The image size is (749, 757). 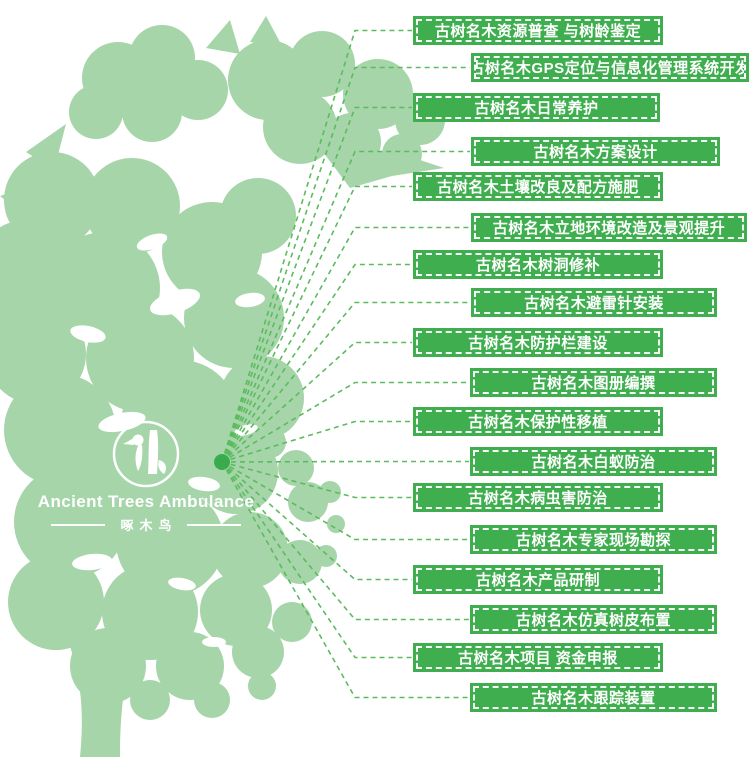 I want to click on service-label: 古树名木产品研制, so click(x=538, y=579).